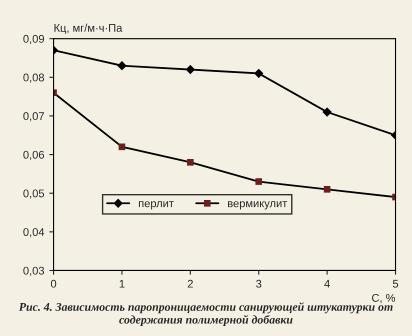 This screenshot has width=412, height=336. I want to click on x-tick-label: 5, so click(395, 284).